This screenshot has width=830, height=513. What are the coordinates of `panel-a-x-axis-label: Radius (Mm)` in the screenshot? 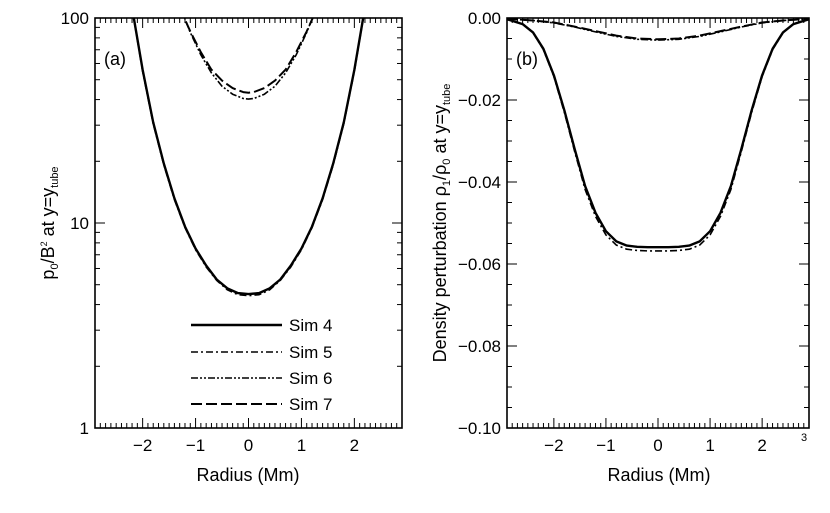 It's located at (247, 475).